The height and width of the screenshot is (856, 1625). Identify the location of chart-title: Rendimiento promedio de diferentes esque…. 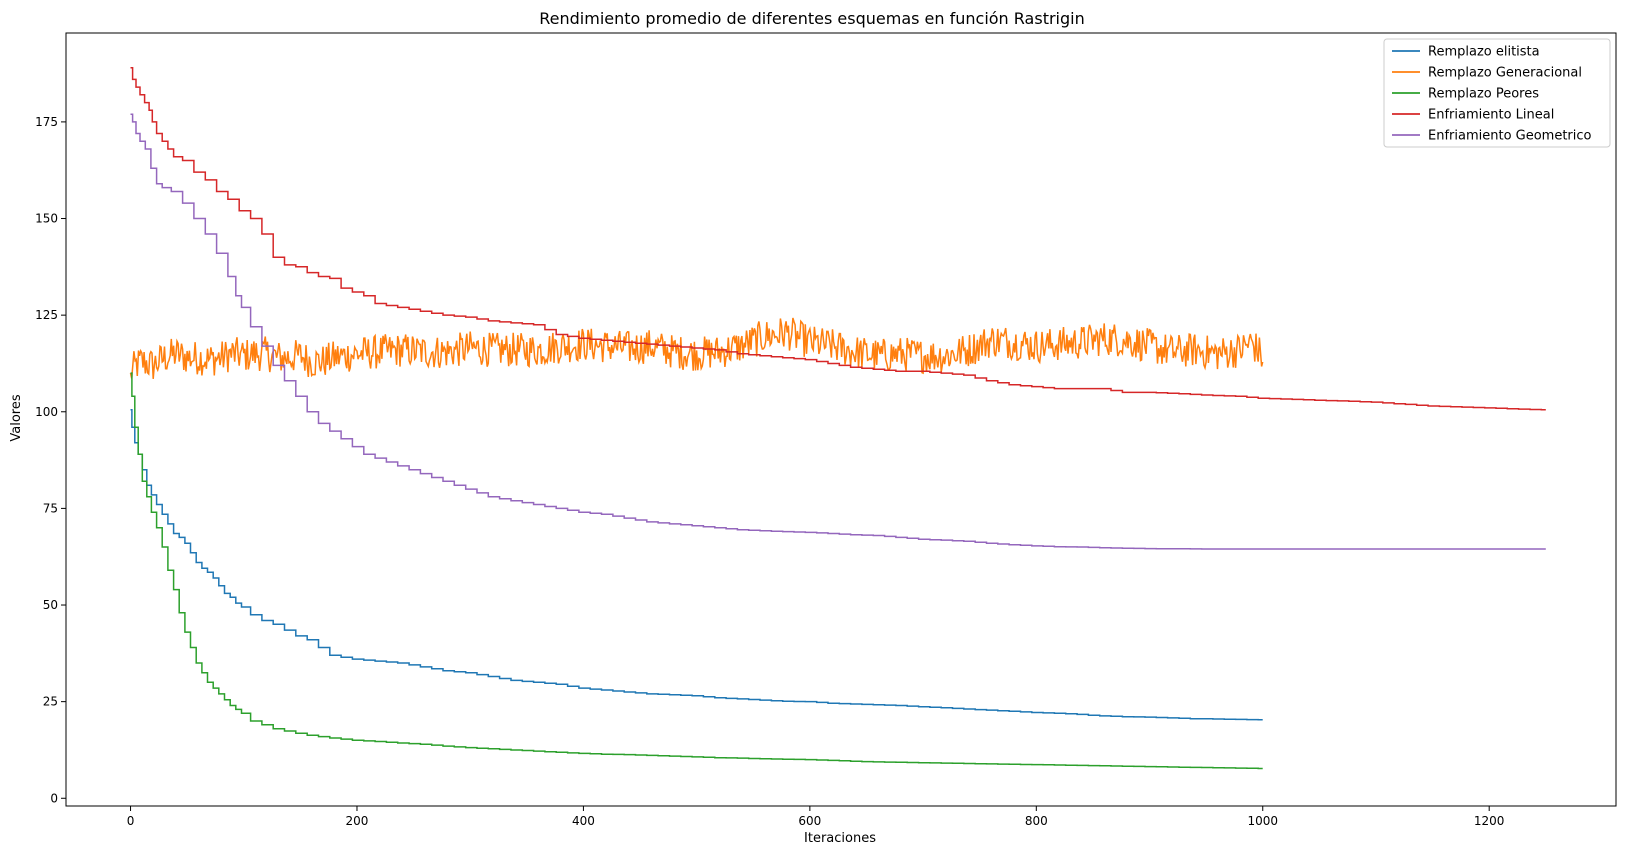
(811, 18).